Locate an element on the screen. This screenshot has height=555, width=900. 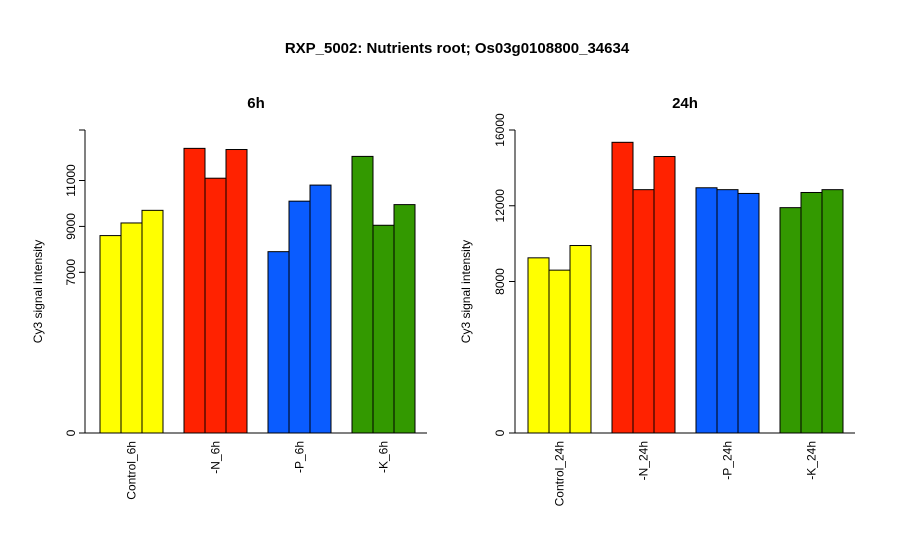
y-tick-label: 9000 is located at coordinates (71, 226).